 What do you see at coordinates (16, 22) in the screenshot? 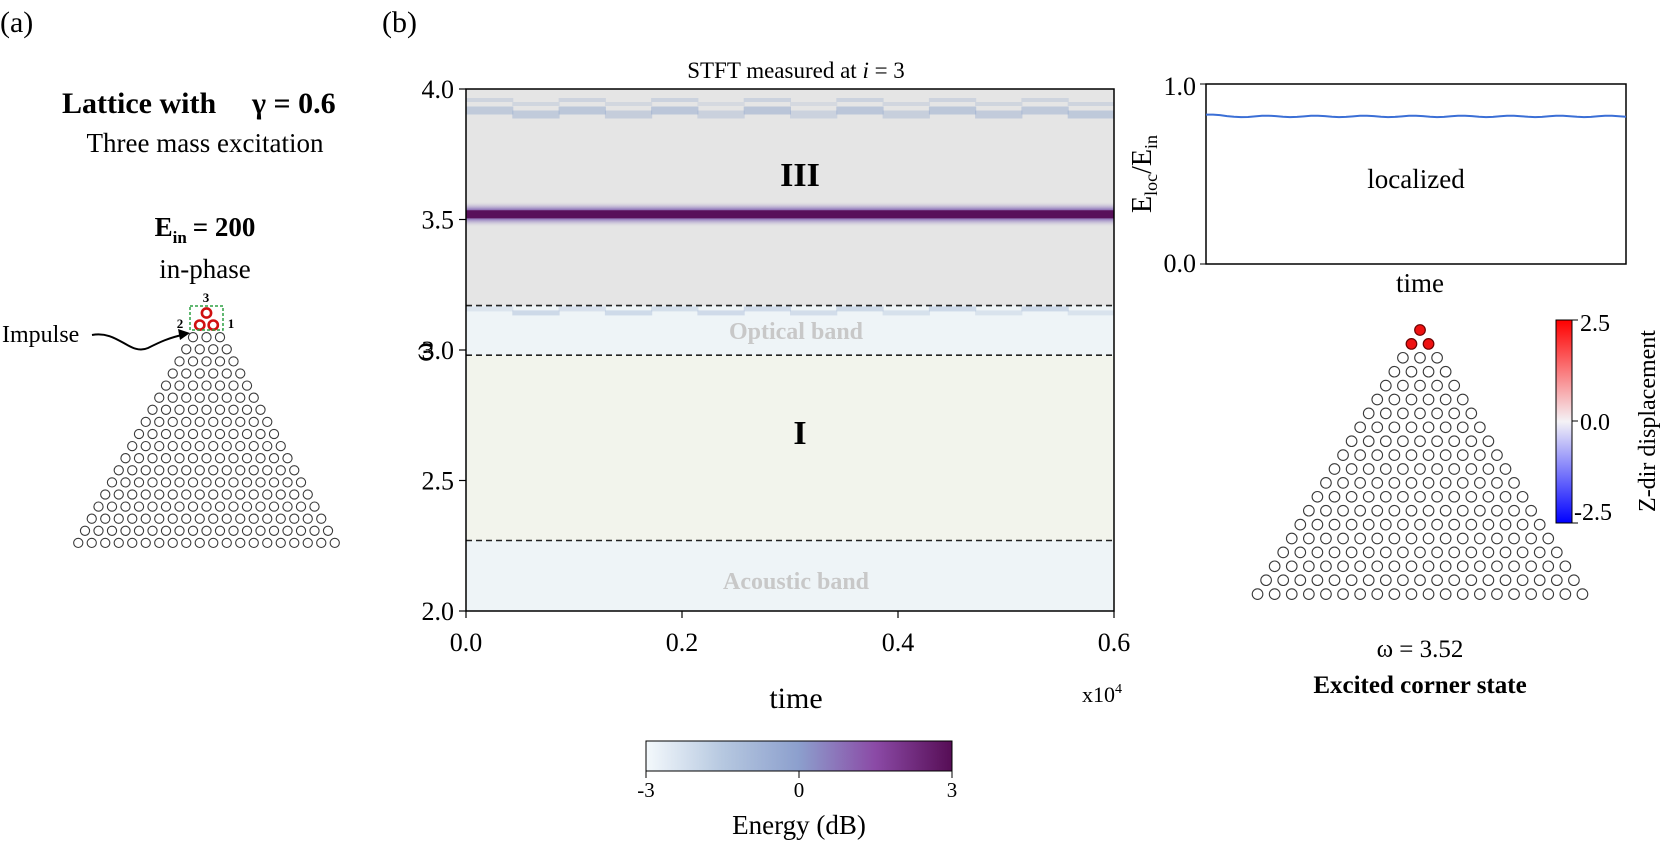
I see `panel-a-label: (a)` at bounding box center [16, 22].